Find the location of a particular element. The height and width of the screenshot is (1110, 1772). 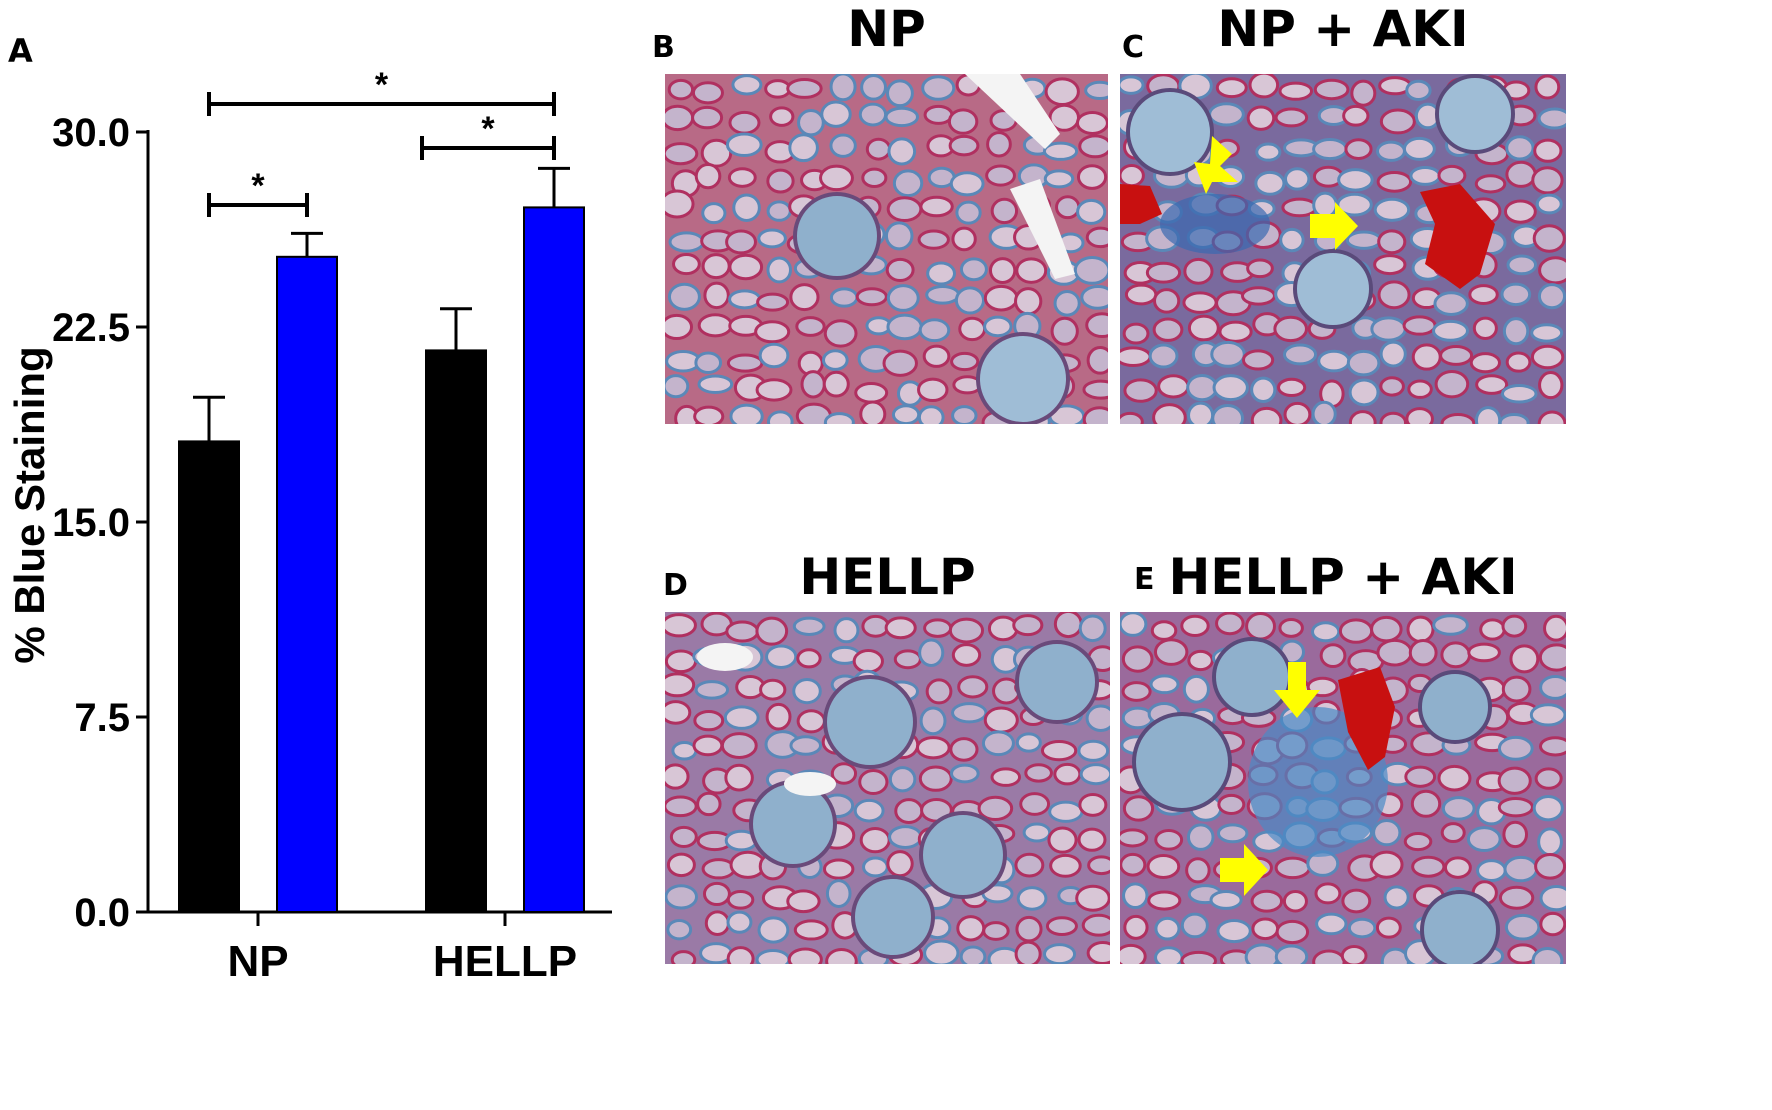

panel-letter-e: E is located at coordinates (1144, 579).